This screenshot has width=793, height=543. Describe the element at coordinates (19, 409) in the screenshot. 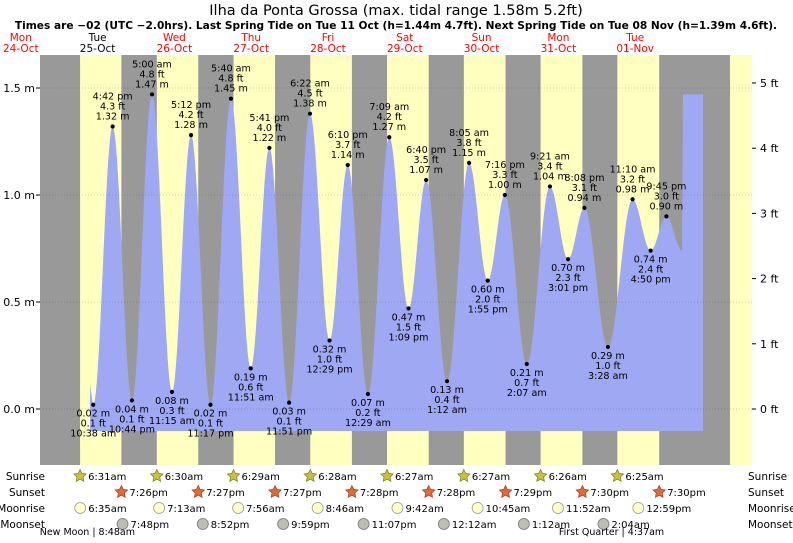

I see `y-tick-label-m: 0.0 m` at that location.